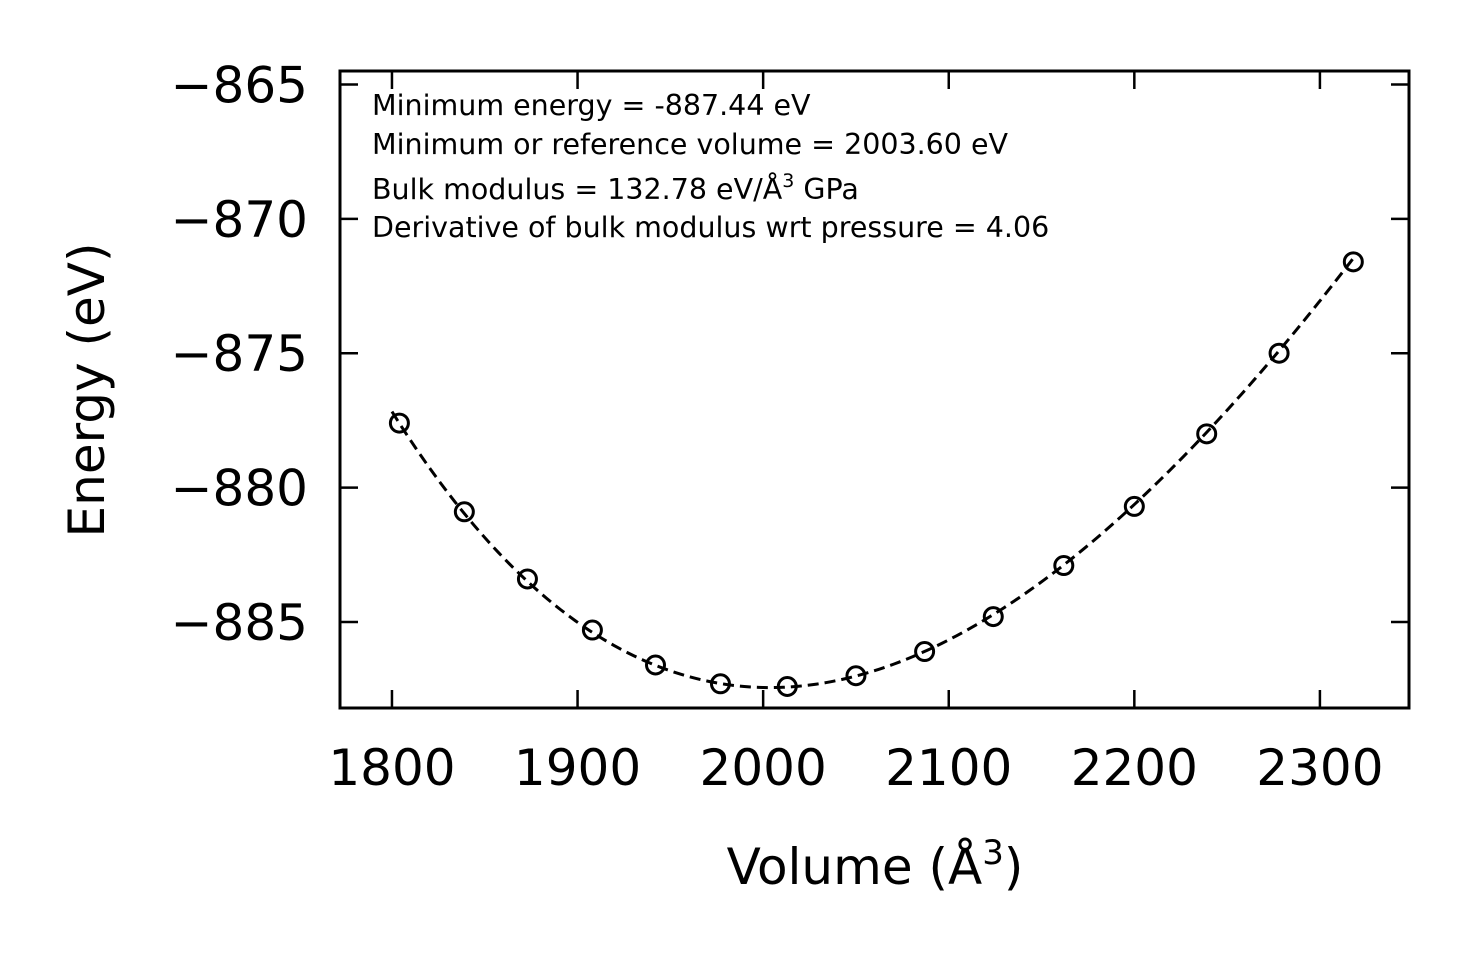 This screenshot has width=1469, height=954. Describe the element at coordinates (788, 181) in the screenshot. I see `annotation-bulk-sup: 3` at that location.